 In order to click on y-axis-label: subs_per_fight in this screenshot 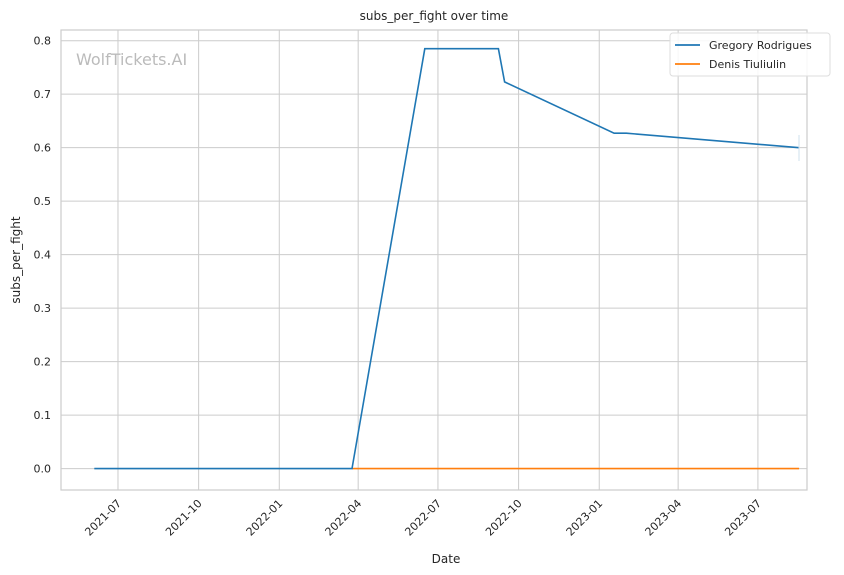, I will do `click(16, 259)`.